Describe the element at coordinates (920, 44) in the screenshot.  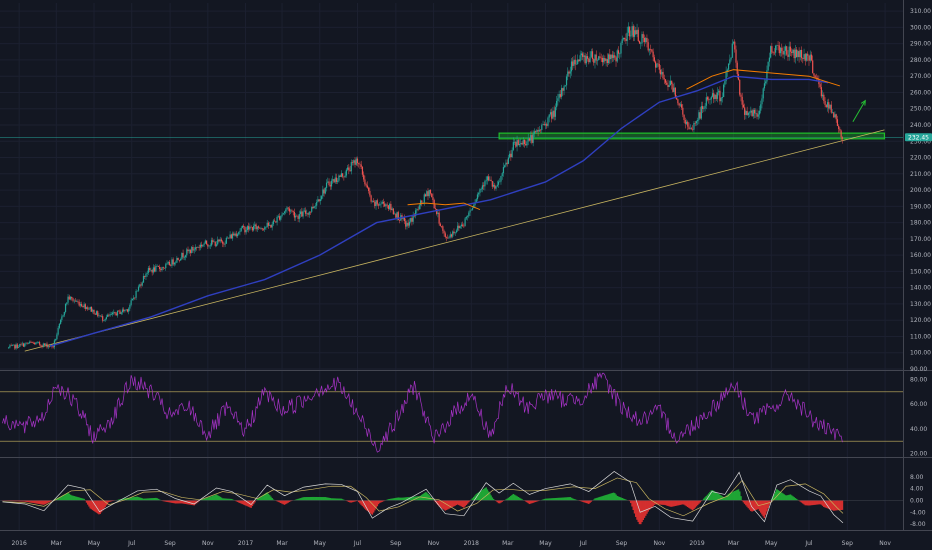
I see `price-tick-label: 290.00` at that location.